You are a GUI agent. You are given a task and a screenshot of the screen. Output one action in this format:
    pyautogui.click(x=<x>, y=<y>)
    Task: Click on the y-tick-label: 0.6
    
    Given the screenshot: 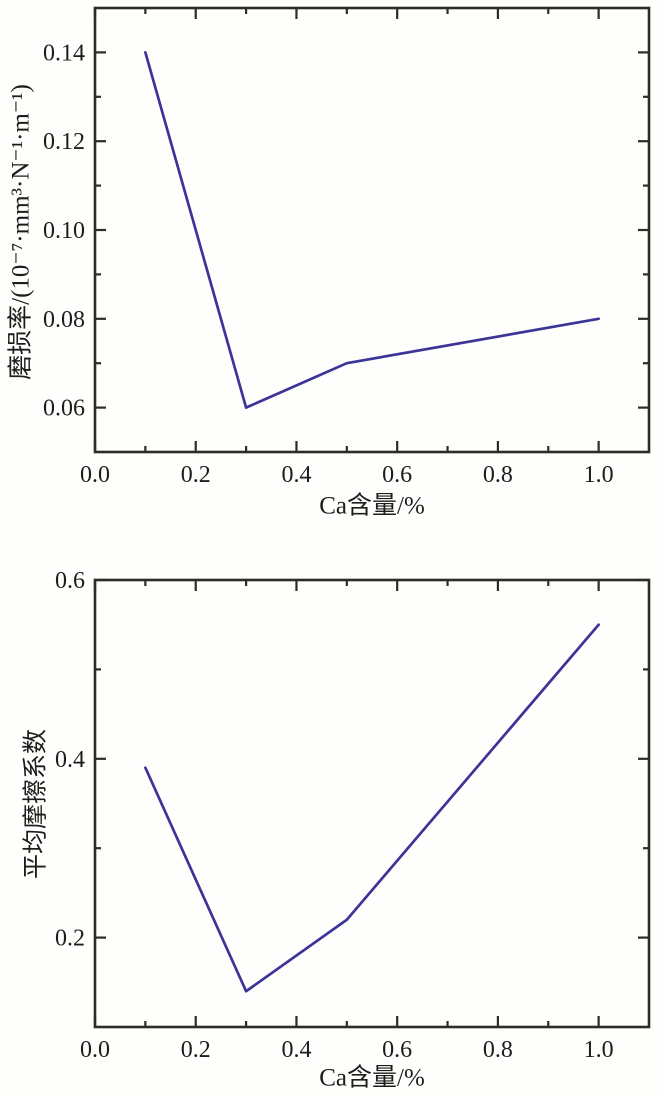 What is the action you would take?
    pyautogui.click(x=70, y=581)
    